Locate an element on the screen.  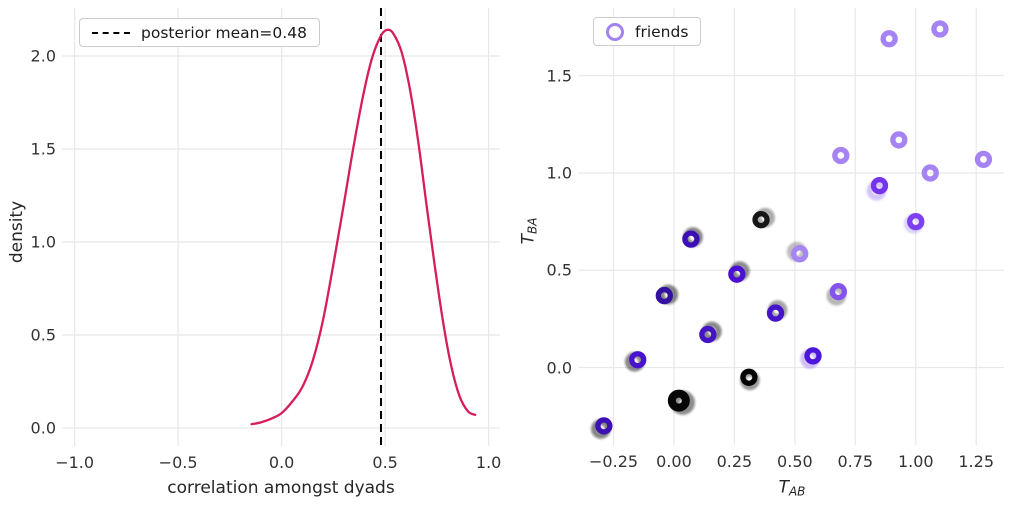
x-tick-label: −0.5 is located at coordinates (178, 462).